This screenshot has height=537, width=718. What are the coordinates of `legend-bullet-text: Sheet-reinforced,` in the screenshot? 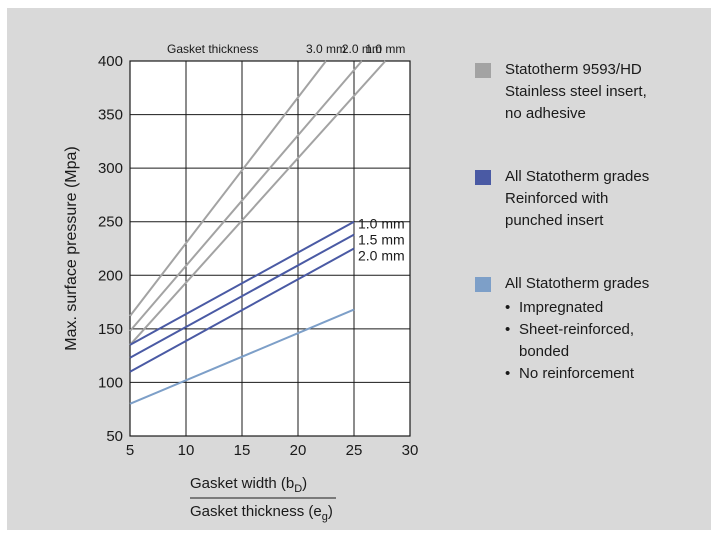 It's located at (577, 329).